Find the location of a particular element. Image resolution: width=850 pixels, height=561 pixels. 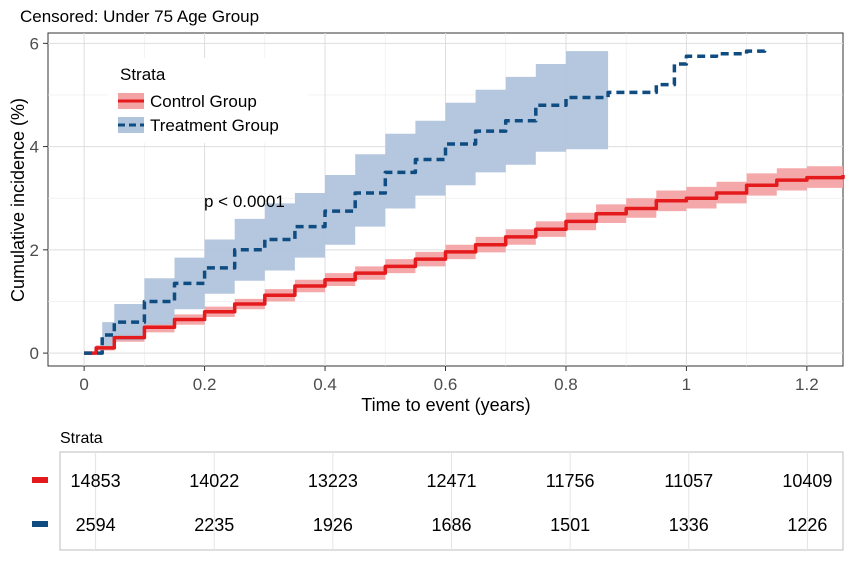

risk-table-cell: 11756 is located at coordinates (570, 481).